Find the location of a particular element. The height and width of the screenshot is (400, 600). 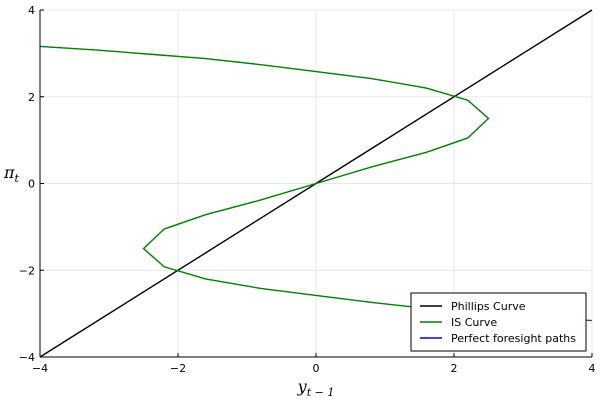

legend-entry-1: IS Curve is located at coordinates (474, 322).